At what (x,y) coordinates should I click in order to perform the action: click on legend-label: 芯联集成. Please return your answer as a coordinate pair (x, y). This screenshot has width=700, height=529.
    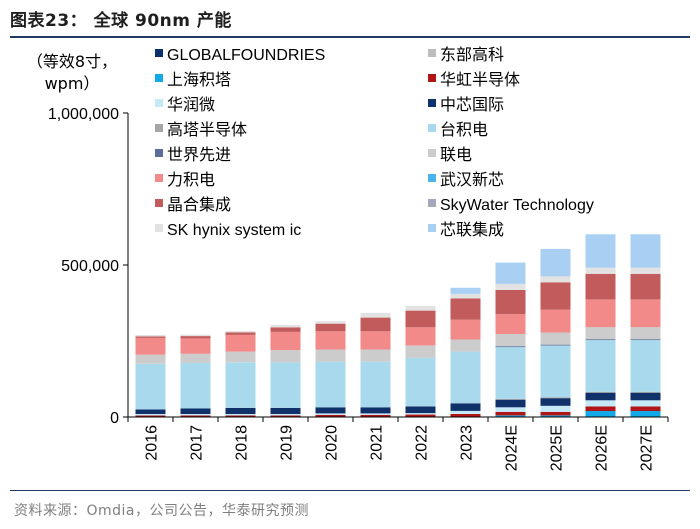
    Looking at the image, I should click on (472, 230).